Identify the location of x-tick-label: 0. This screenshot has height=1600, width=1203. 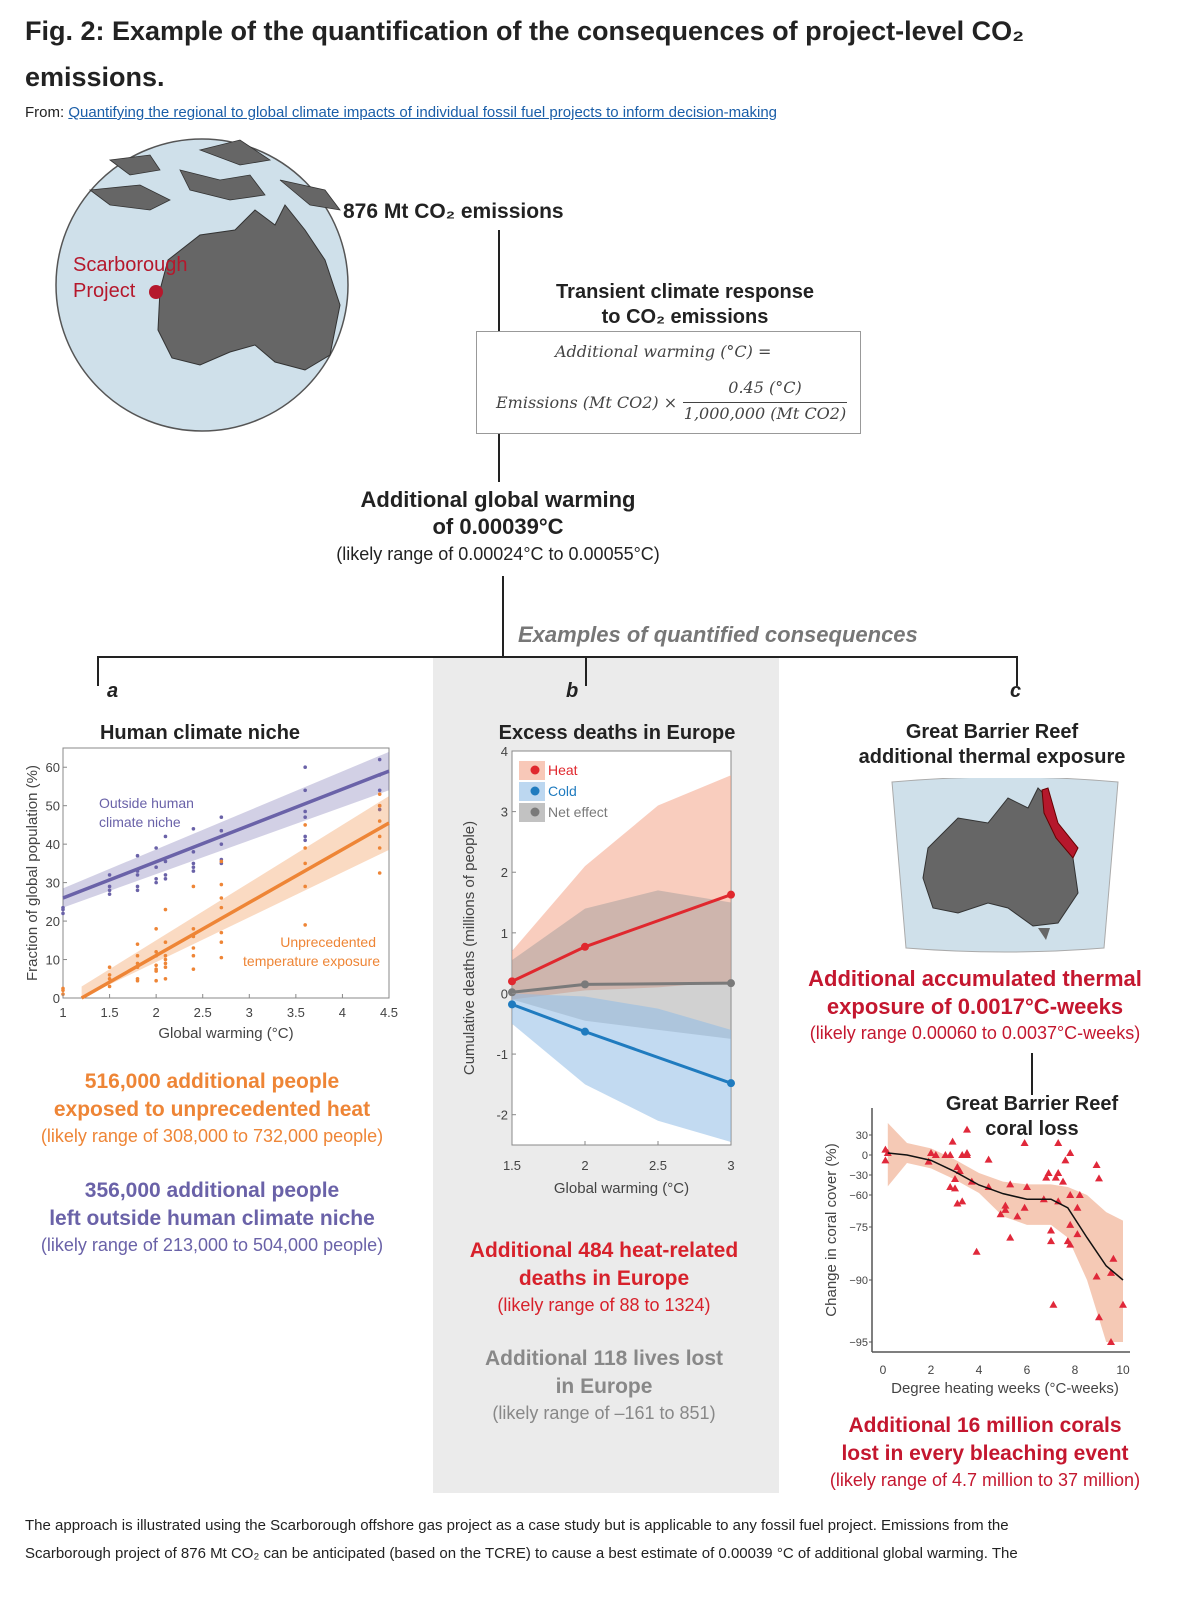
(883, 1370).